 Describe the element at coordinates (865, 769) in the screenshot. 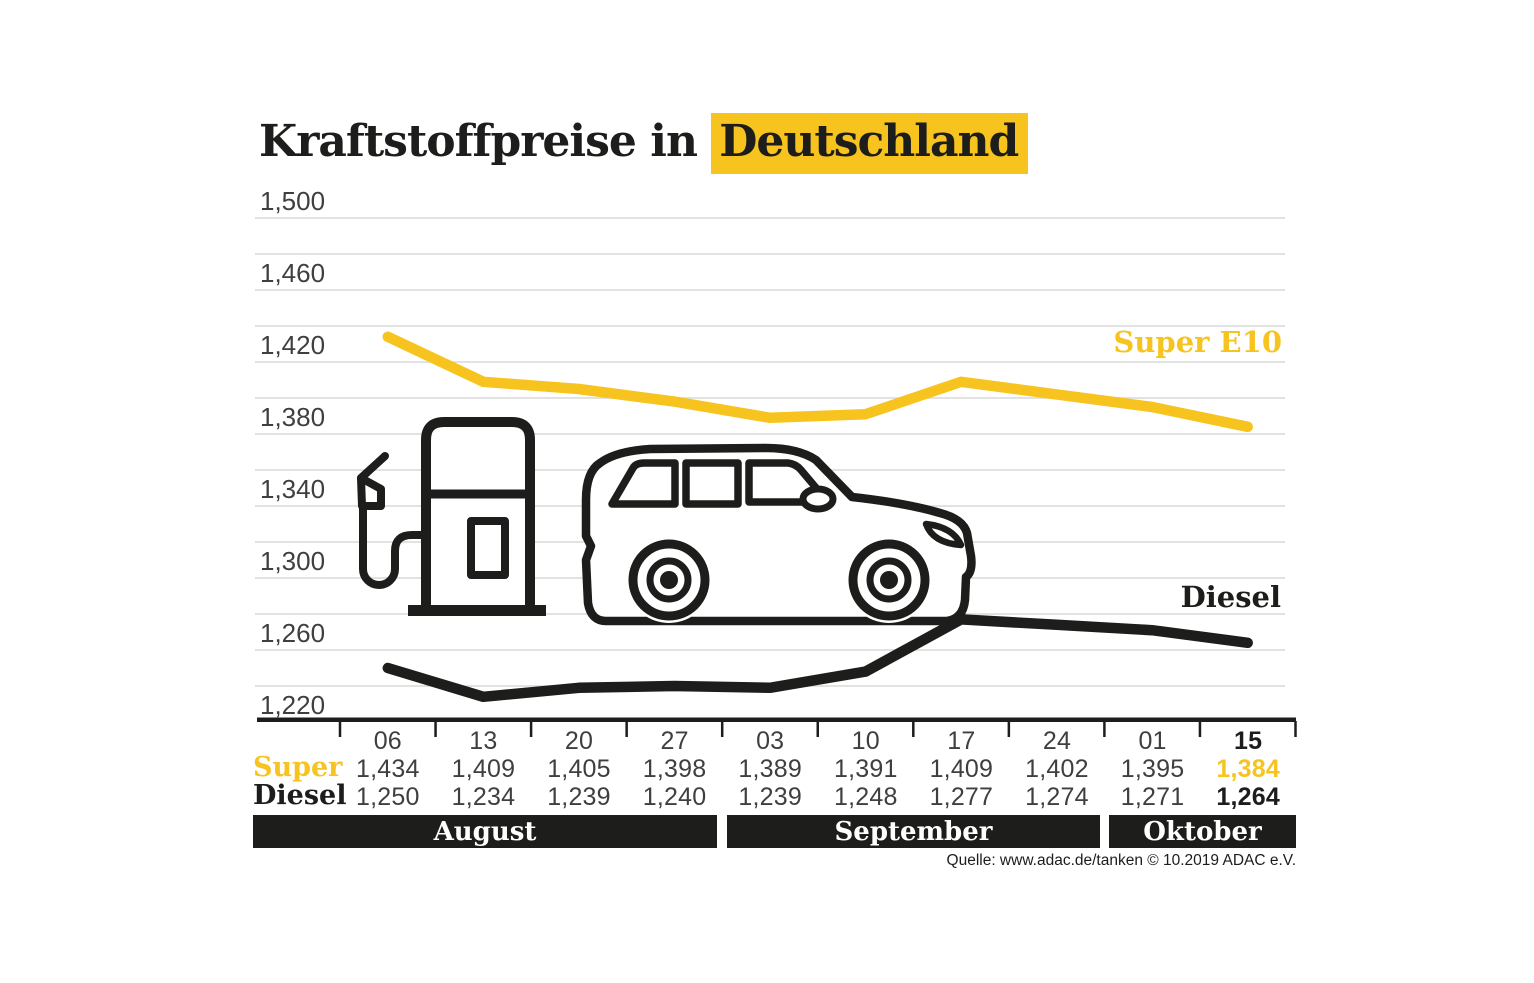

I see `super-value: 1,391` at that location.